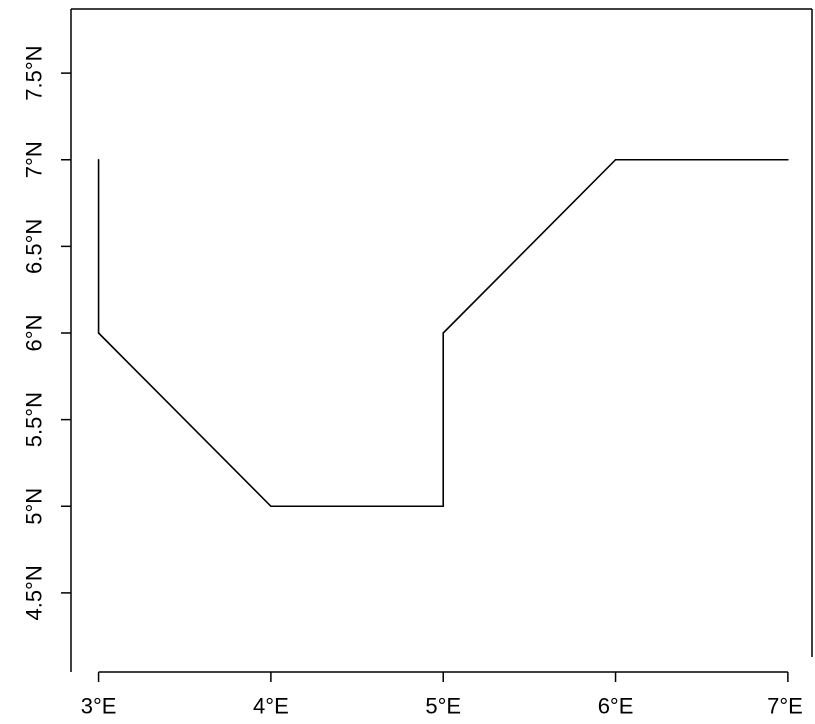 This screenshot has width=815, height=724. I want to click on y-tick-label-4: 6.5°N, so click(34, 246).